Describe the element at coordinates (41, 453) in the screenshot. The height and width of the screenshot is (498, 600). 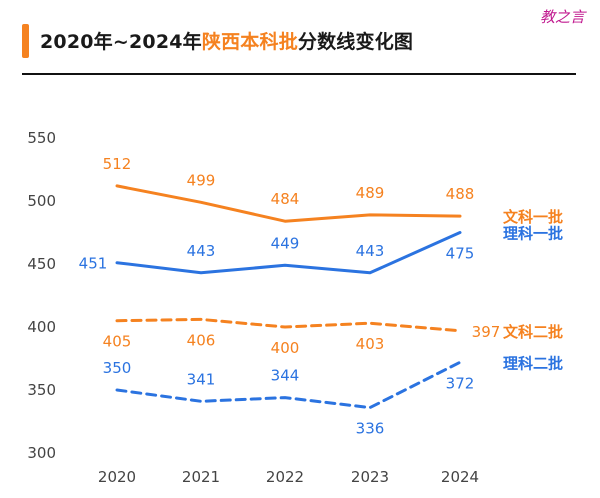
I see `y-tick-label: 300` at that location.